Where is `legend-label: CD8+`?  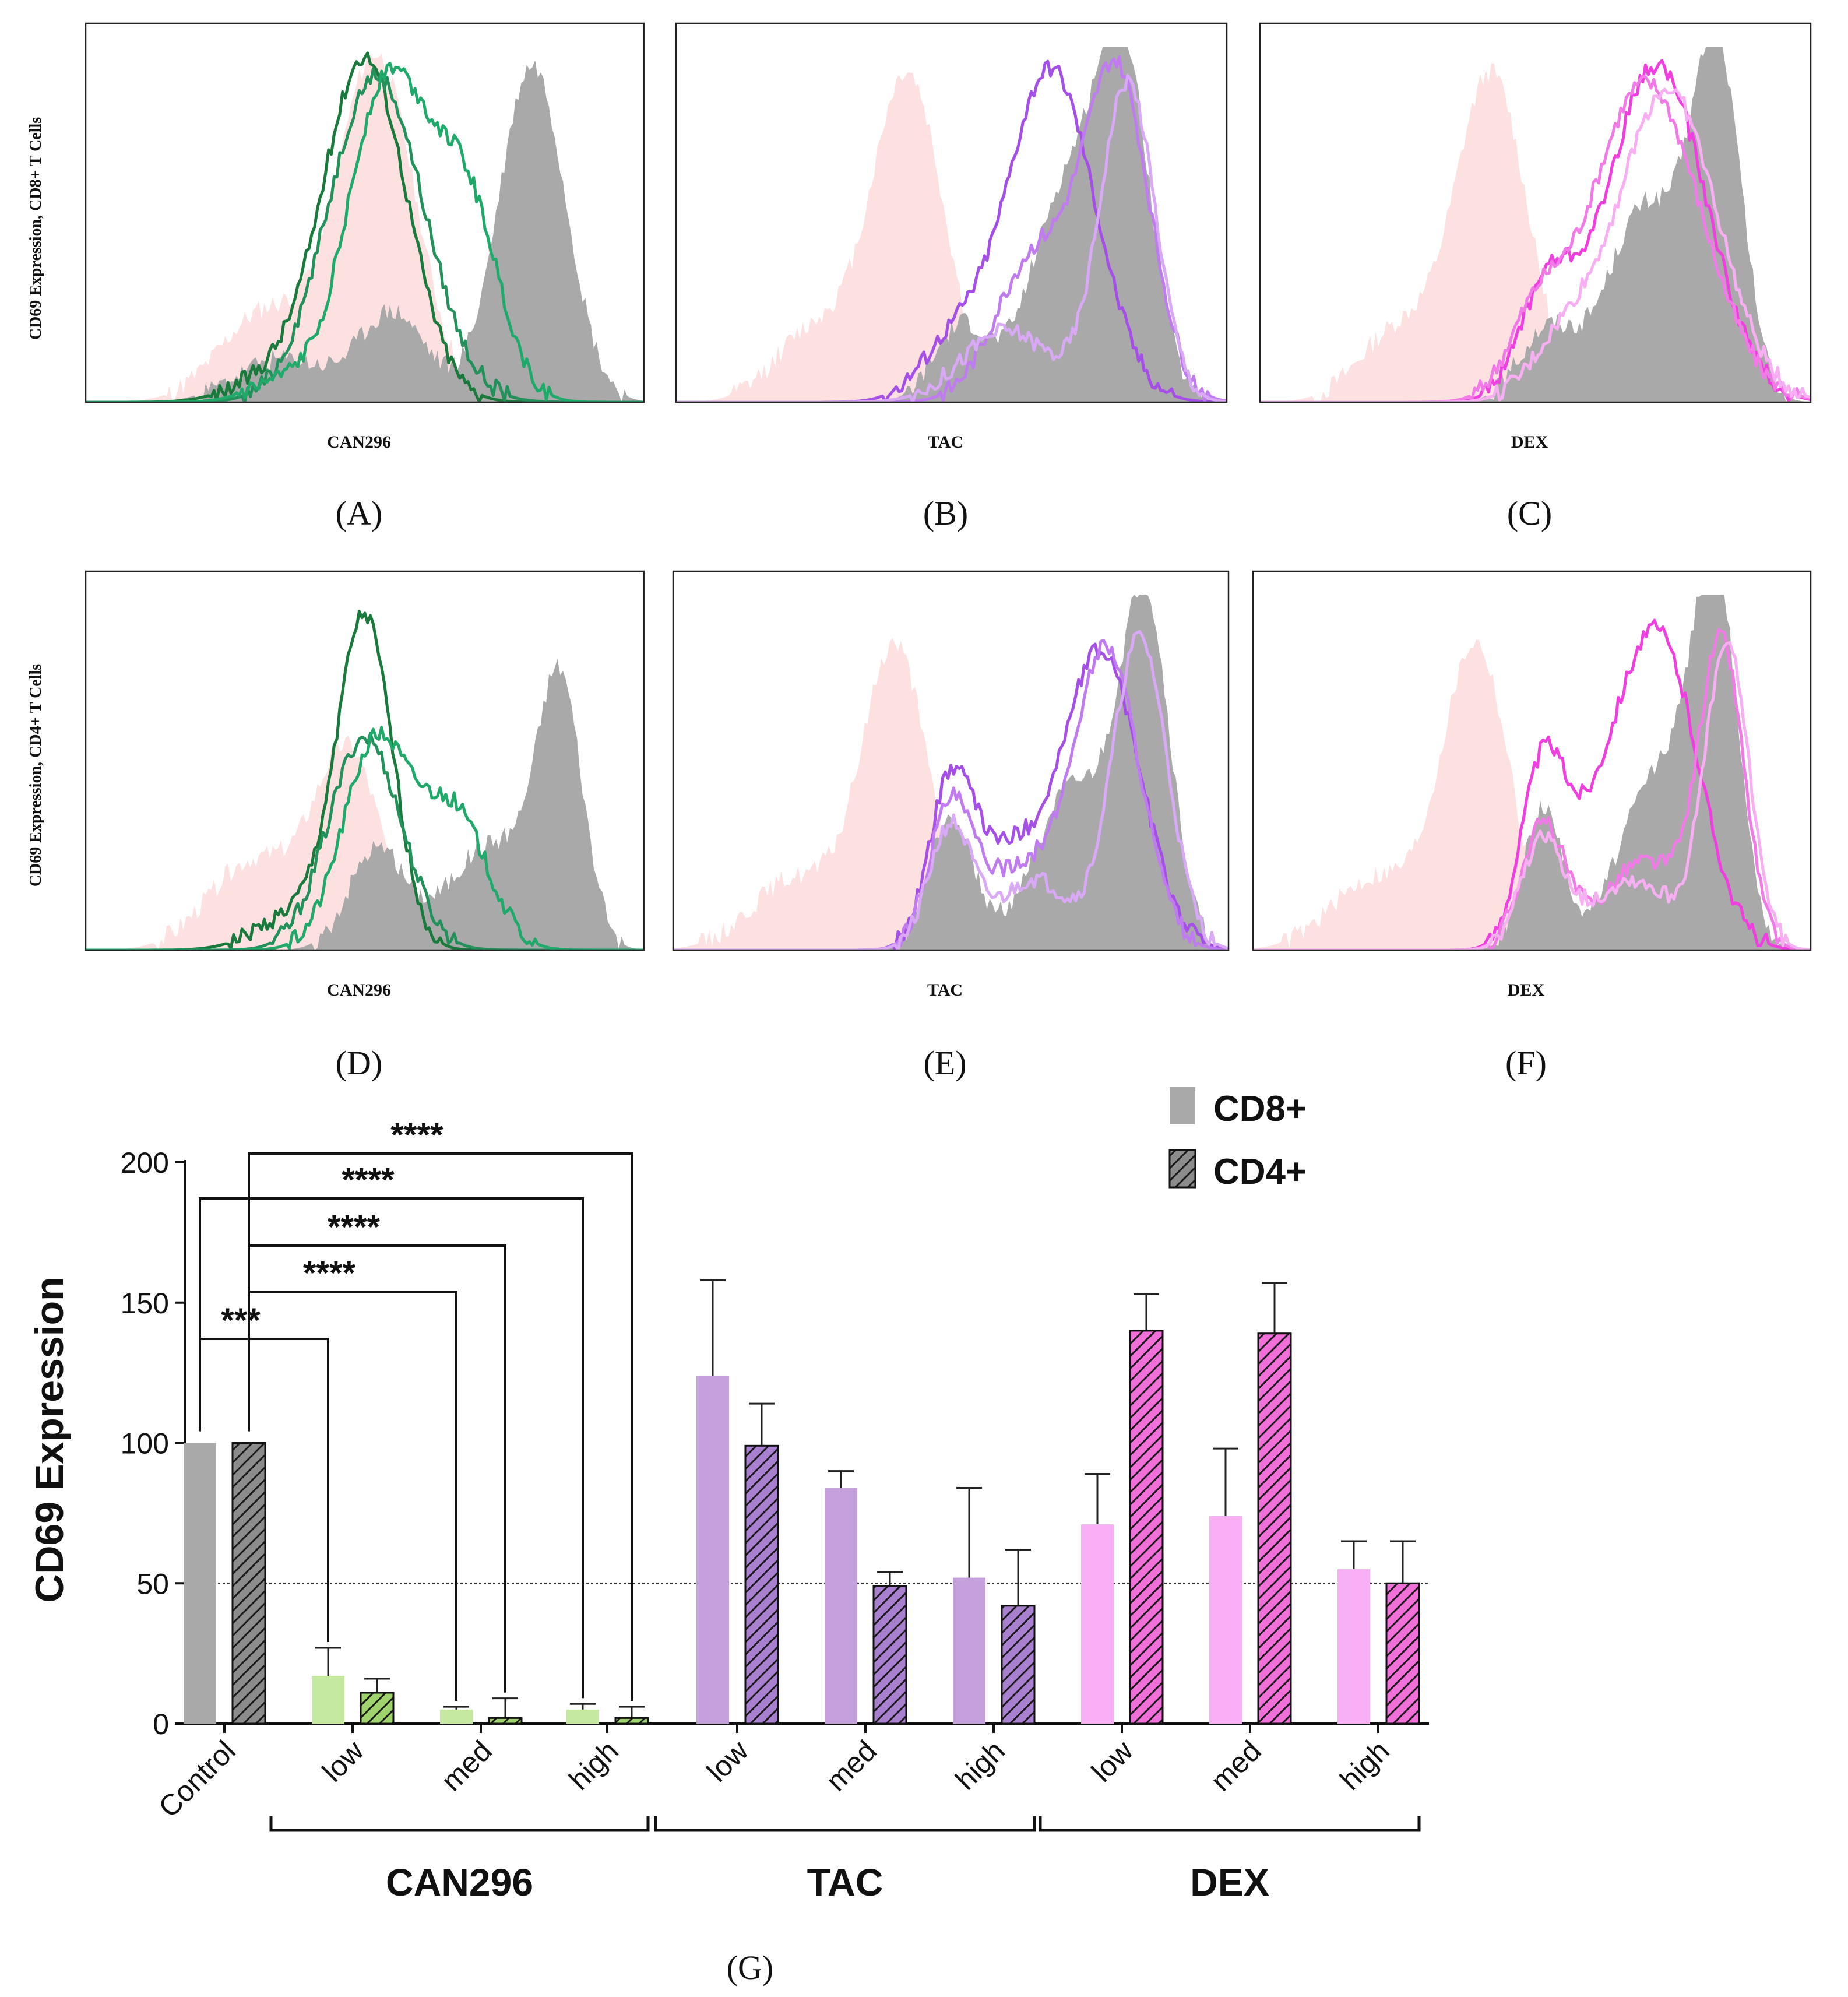 legend-label: CD8+ is located at coordinates (1260, 1109).